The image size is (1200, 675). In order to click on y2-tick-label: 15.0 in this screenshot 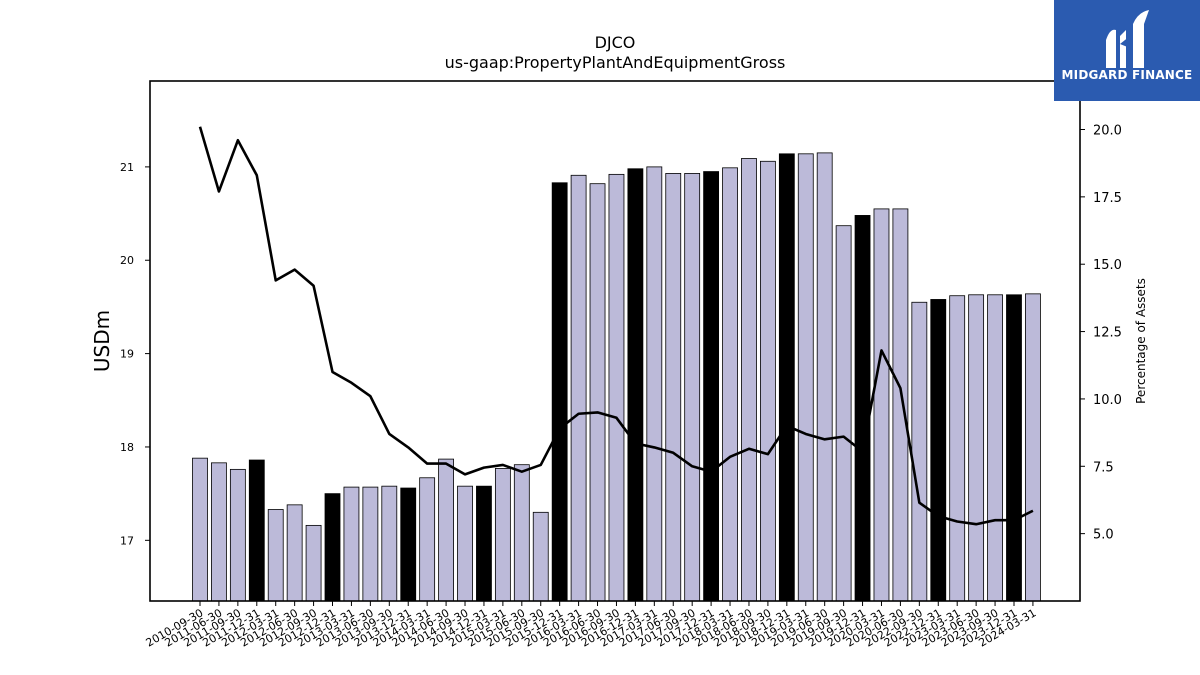, I will do `click(1107, 265)`.